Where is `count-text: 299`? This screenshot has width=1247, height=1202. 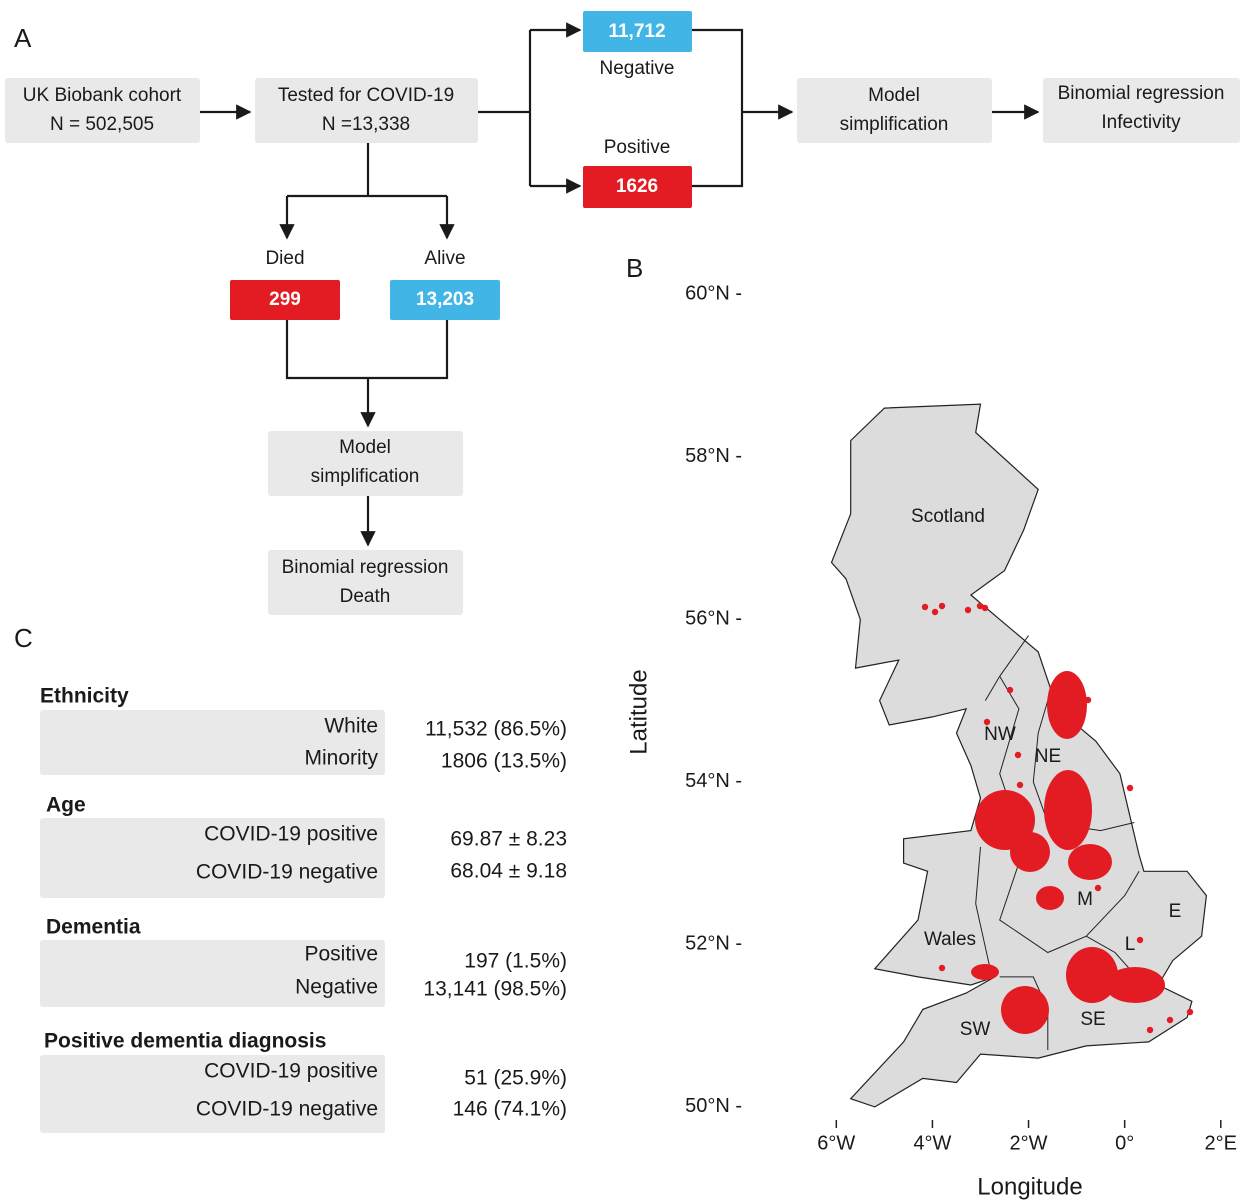 count-text: 299 is located at coordinates (285, 299).